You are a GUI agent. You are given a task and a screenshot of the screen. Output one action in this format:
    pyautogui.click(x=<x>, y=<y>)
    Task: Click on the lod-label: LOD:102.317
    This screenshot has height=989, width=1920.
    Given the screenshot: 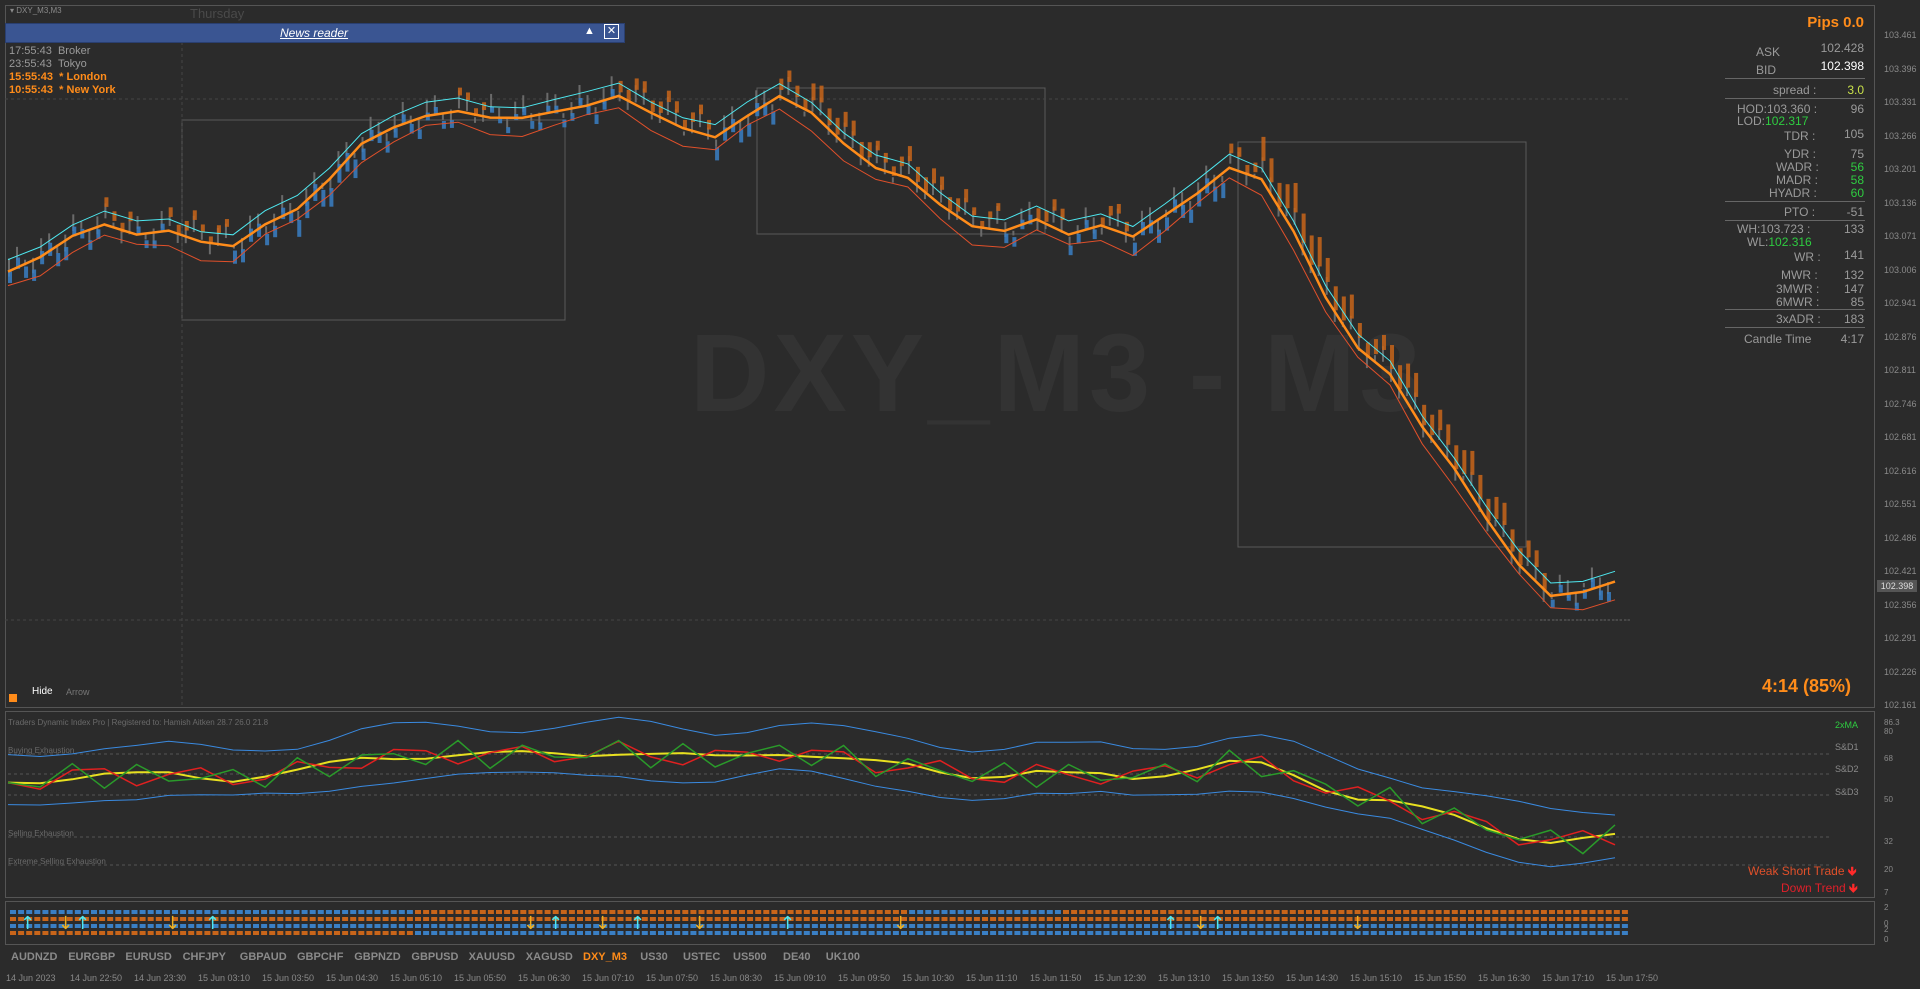 What is the action you would take?
    pyautogui.click(x=1773, y=121)
    